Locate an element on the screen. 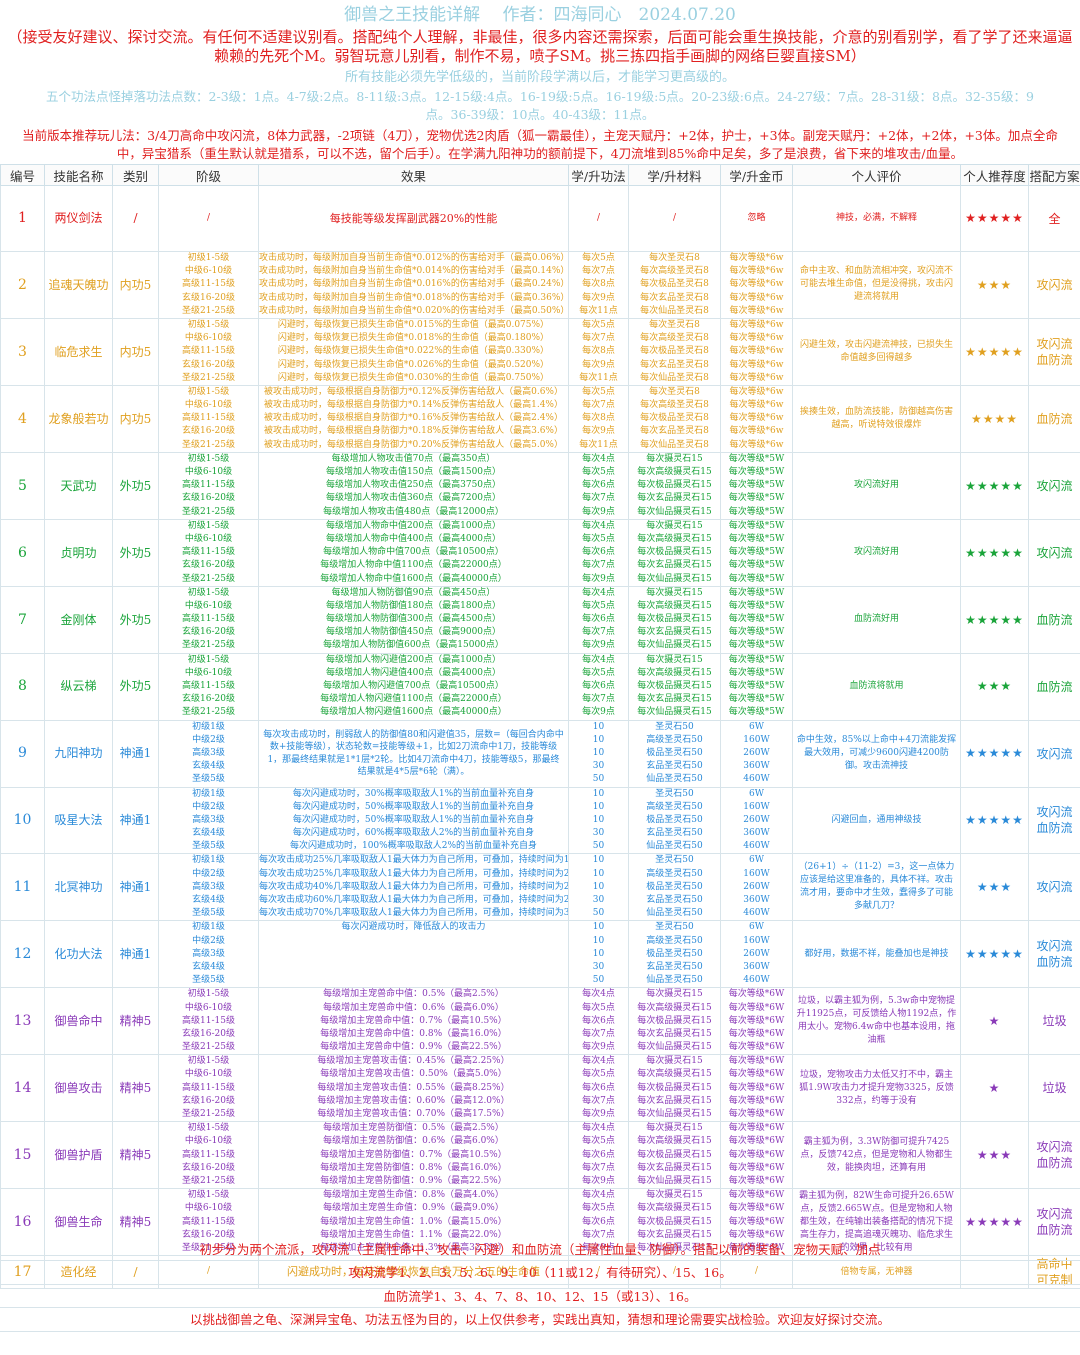  tier-line: 中级6-10级 is located at coordinates (208, 605).